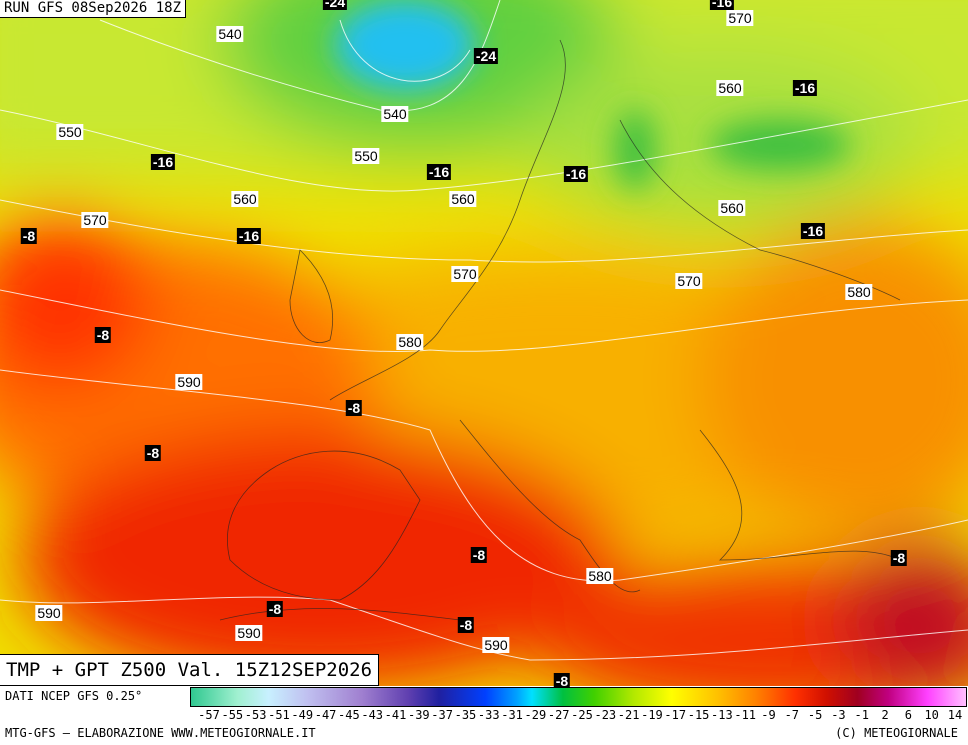 Image resolution: width=968 pixels, height=745 pixels. What do you see at coordinates (349, 715) in the screenshot?
I see `scale-label: -45` at bounding box center [349, 715].